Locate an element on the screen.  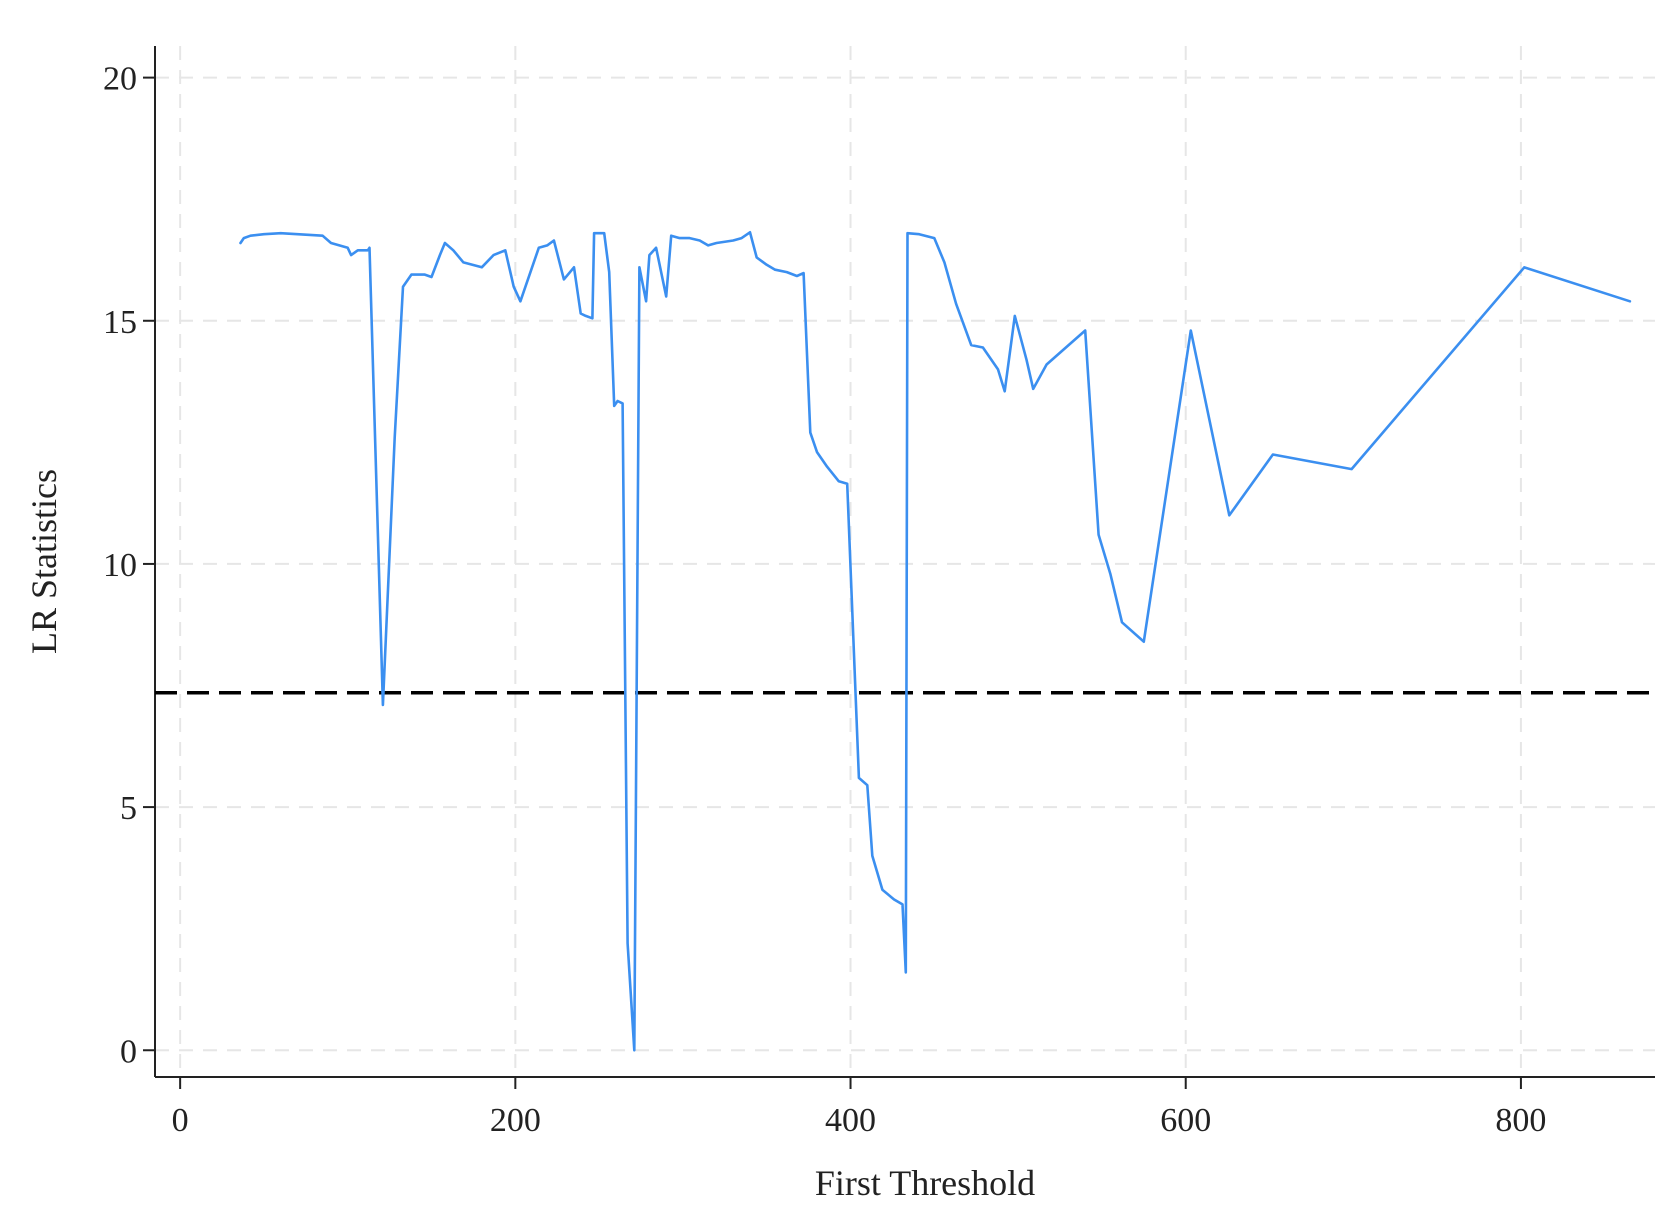
x-tick-label: 200 is located at coordinates (515, 1120).